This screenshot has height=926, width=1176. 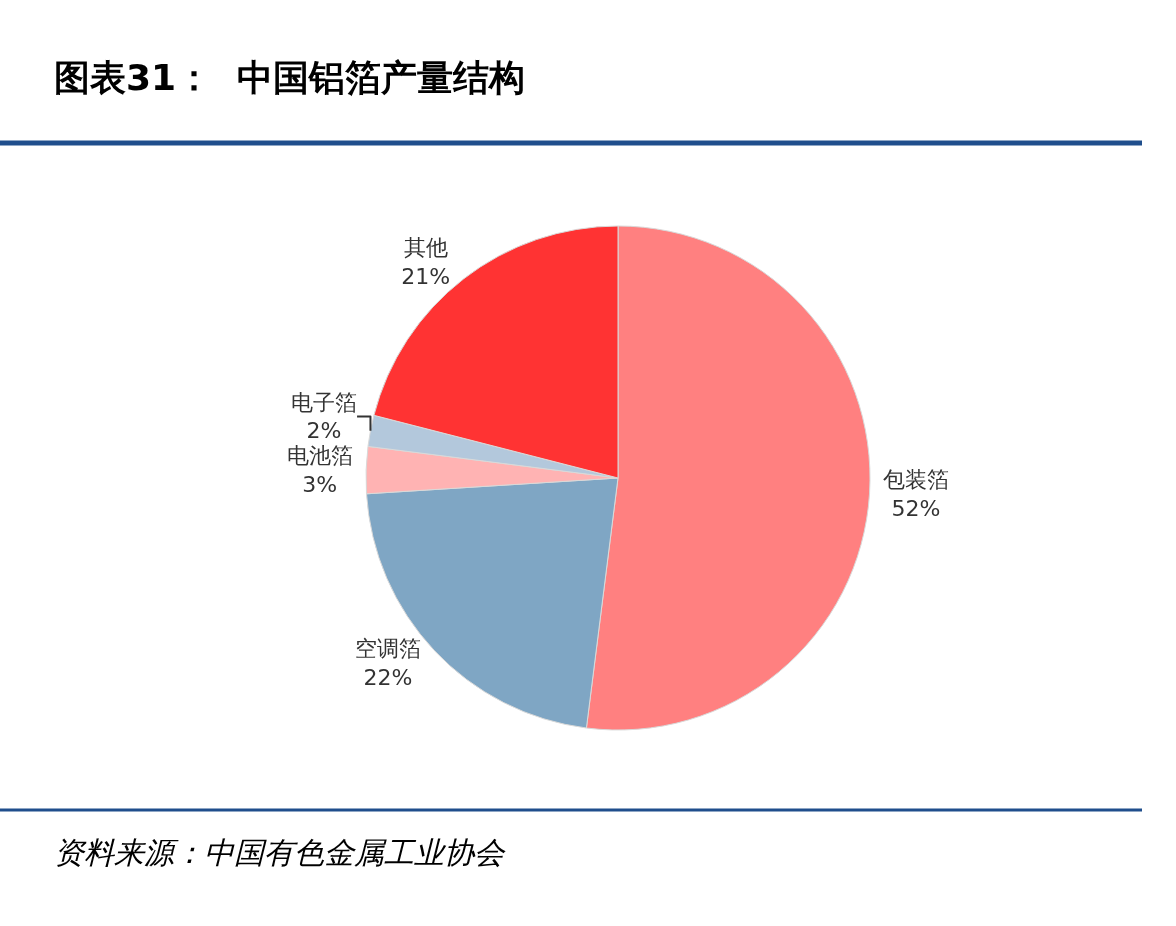 I want to click on data-label: 3%, so click(x=320, y=484).